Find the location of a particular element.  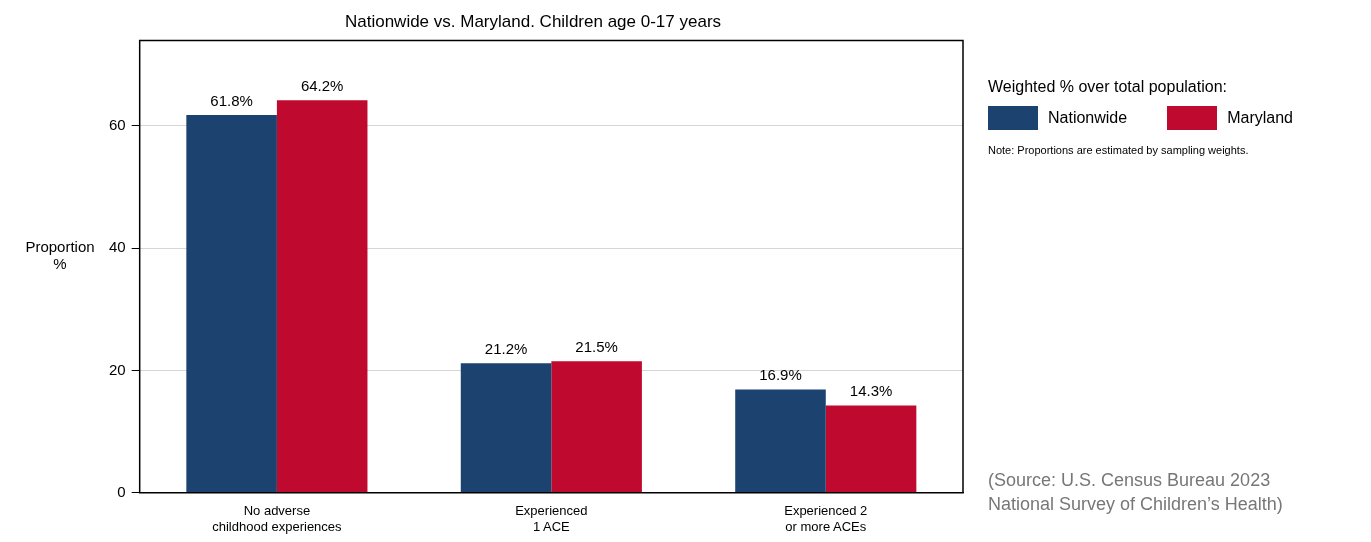

chart-title: Nationwide vs. Maryland. Children age 0-17 years is located at coordinates (533, 21).